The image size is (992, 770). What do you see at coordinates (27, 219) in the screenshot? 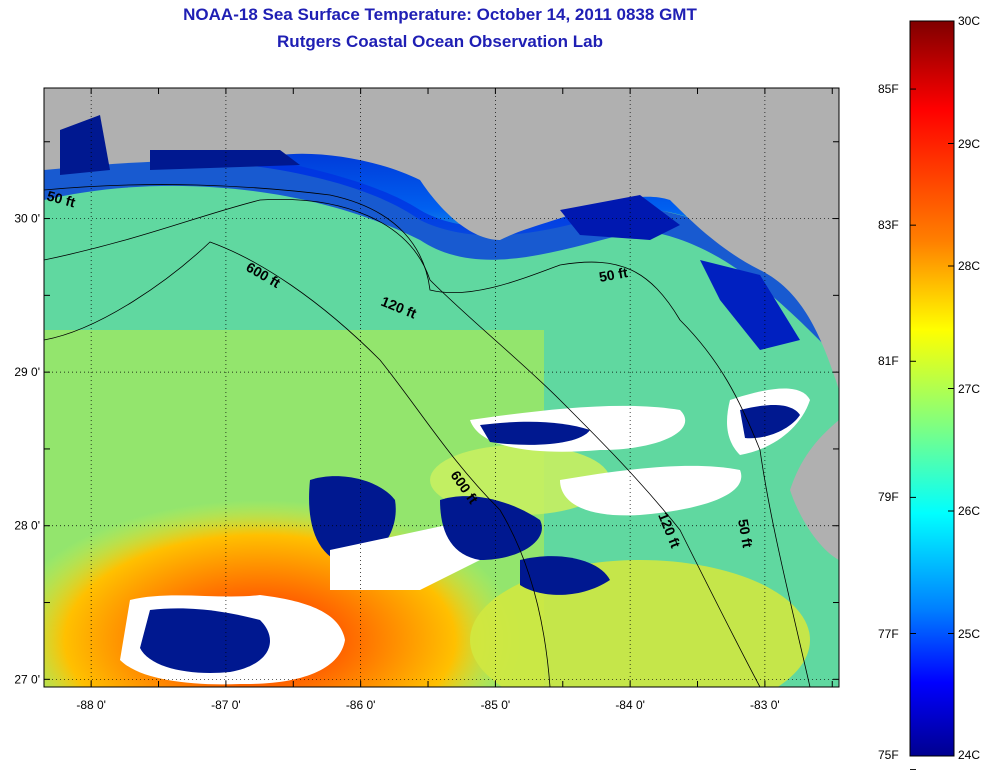
I see `lat-tick-label: 30 0'` at bounding box center [27, 219].